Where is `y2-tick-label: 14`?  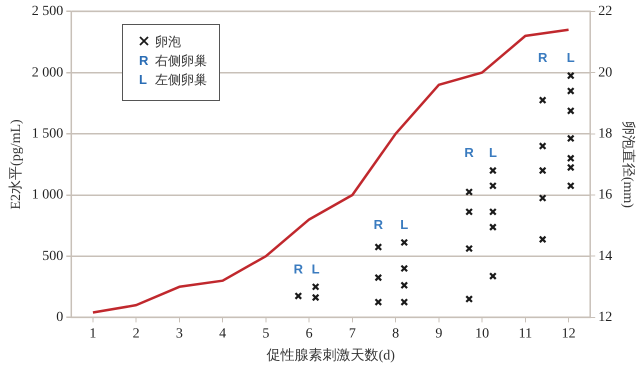
y2-tick-label: 14 is located at coordinates (605, 256).